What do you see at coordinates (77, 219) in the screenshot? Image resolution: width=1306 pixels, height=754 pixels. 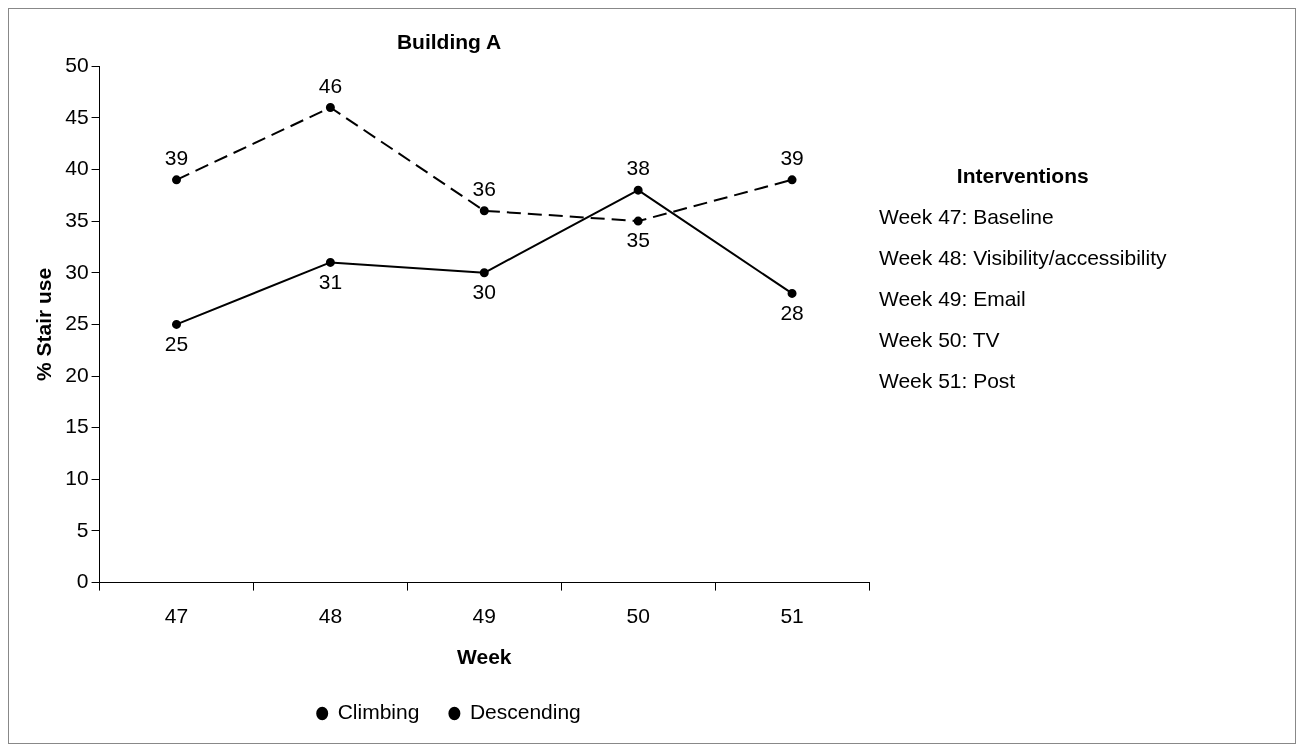 I see `y-tick-label: 35` at bounding box center [77, 219].